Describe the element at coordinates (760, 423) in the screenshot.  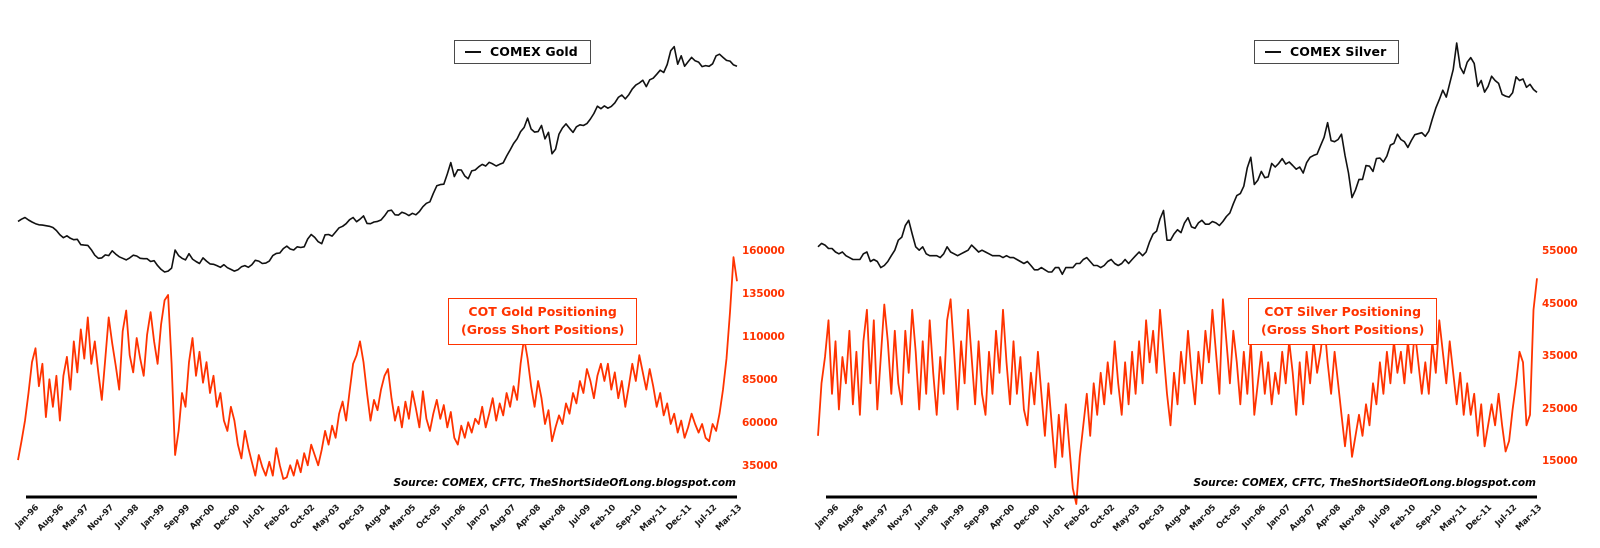
I see `y-tick-label: 60000` at that location.